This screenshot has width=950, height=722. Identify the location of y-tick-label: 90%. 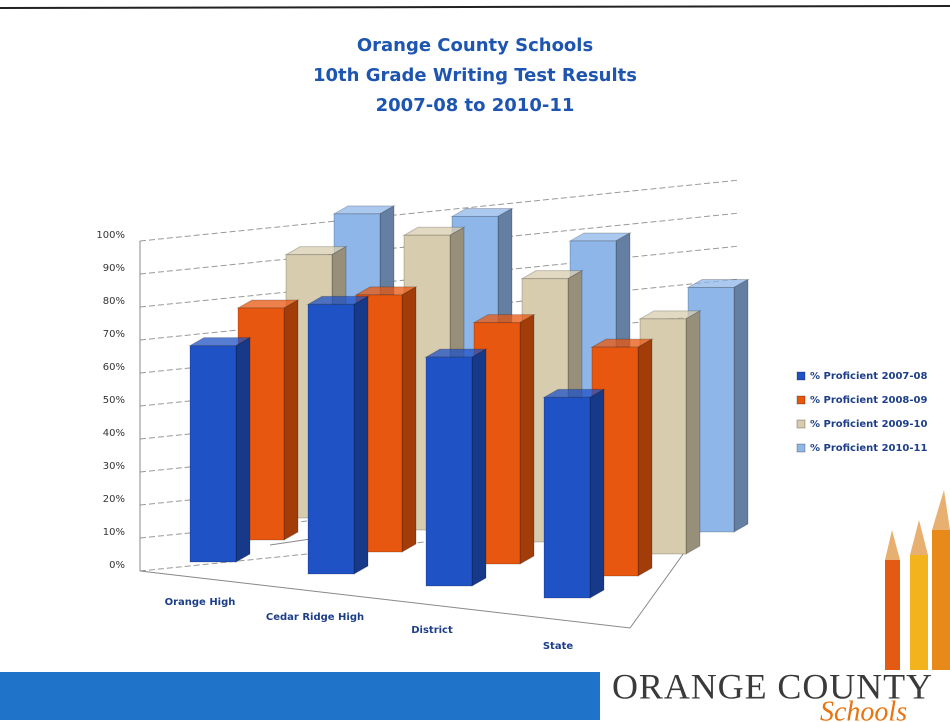
(114, 268).